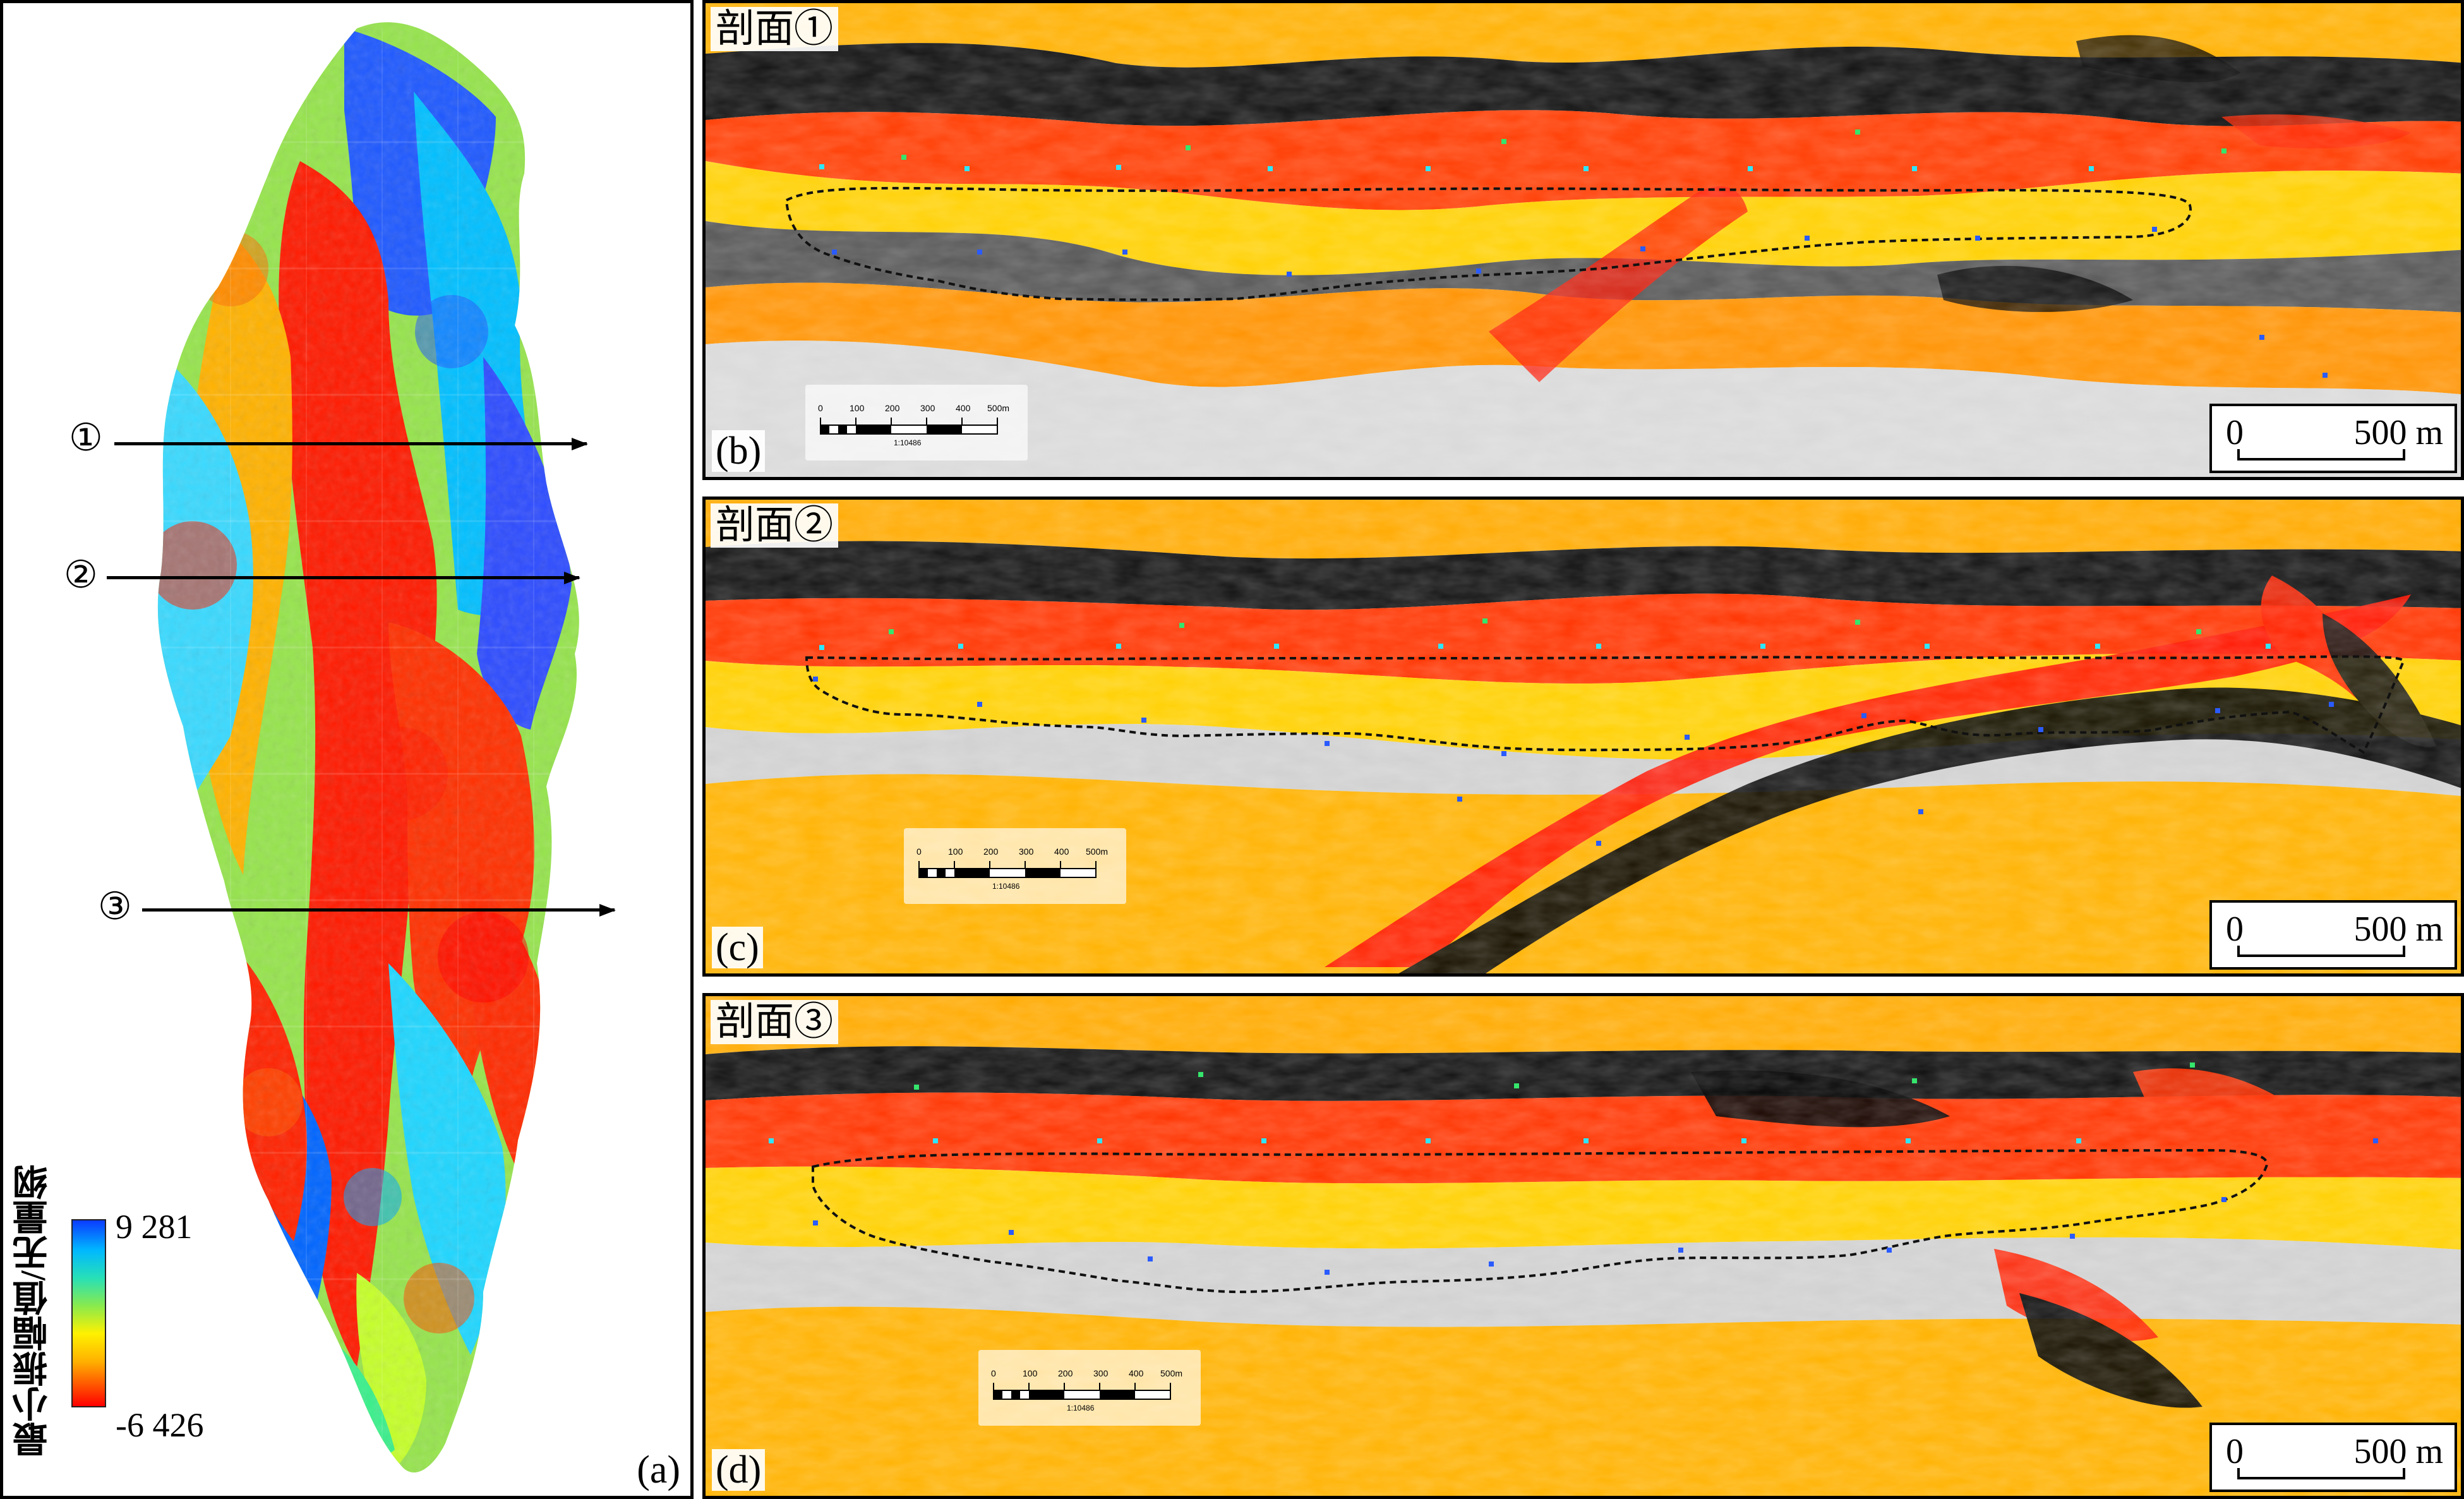 The height and width of the screenshot is (1499, 2464). Describe the element at coordinates (998, 408) in the screenshot. I see `mini-scale-b-tick-5: 500m` at that location.